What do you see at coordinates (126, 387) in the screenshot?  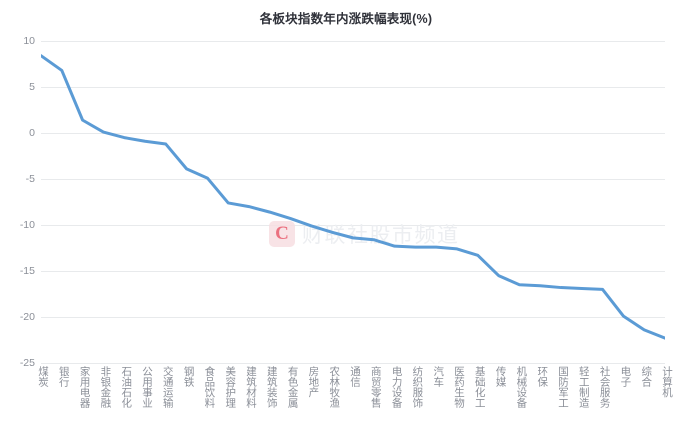 I see `x-axis-tick-label: 石油石化` at bounding box center [126, 387].